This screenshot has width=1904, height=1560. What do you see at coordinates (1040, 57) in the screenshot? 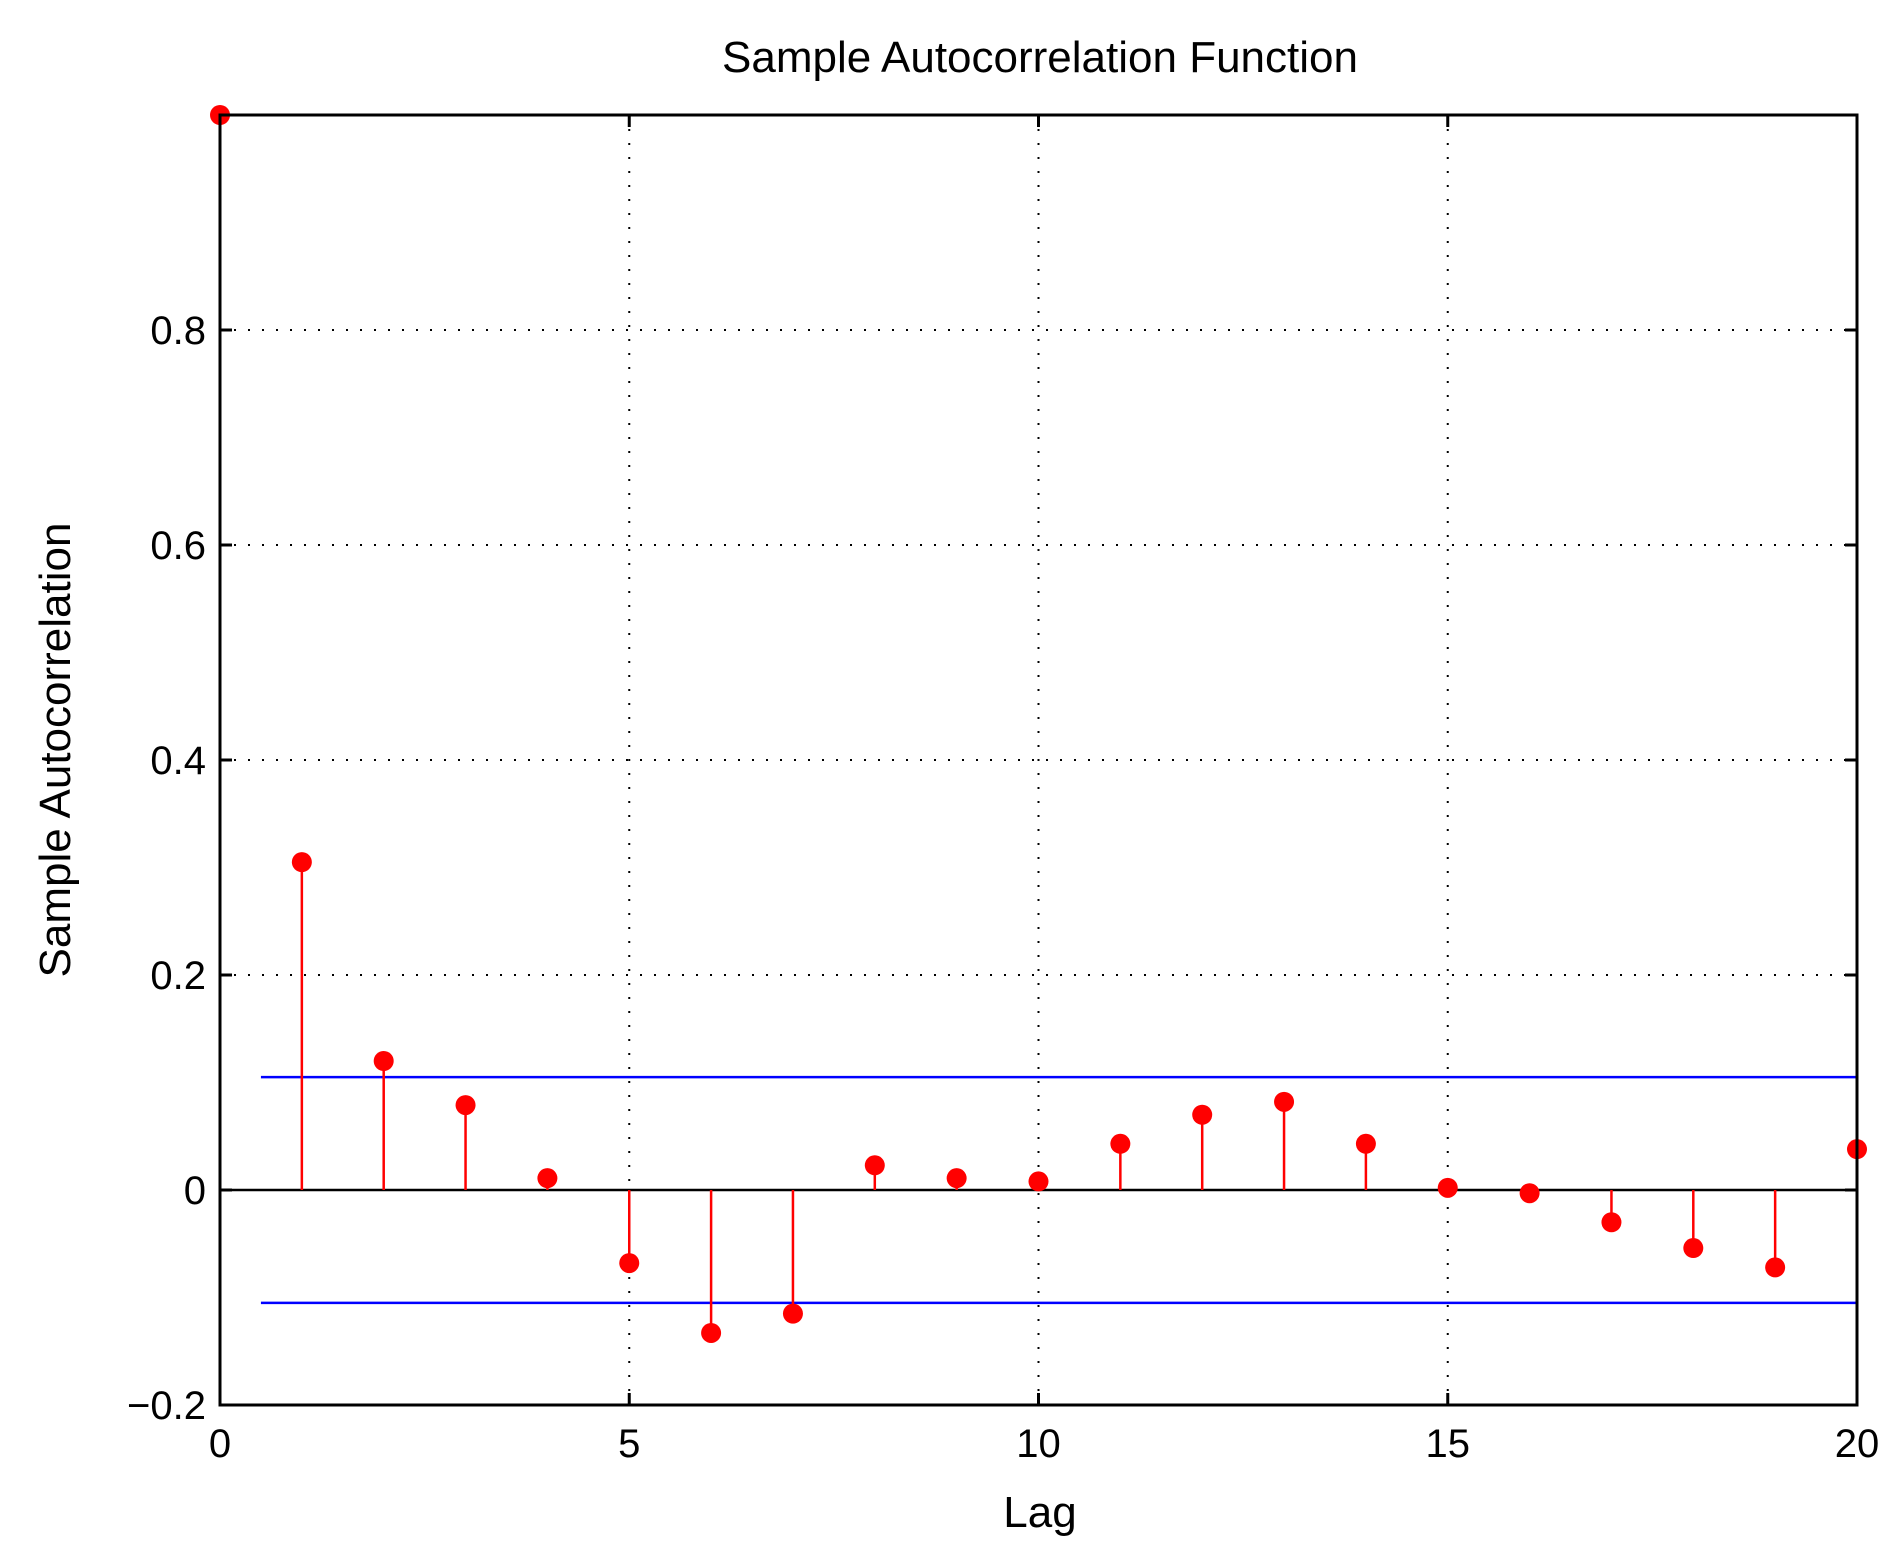
I see `chart-title: Sample Autocorrelation Function` at bounding box center [1040, 57].